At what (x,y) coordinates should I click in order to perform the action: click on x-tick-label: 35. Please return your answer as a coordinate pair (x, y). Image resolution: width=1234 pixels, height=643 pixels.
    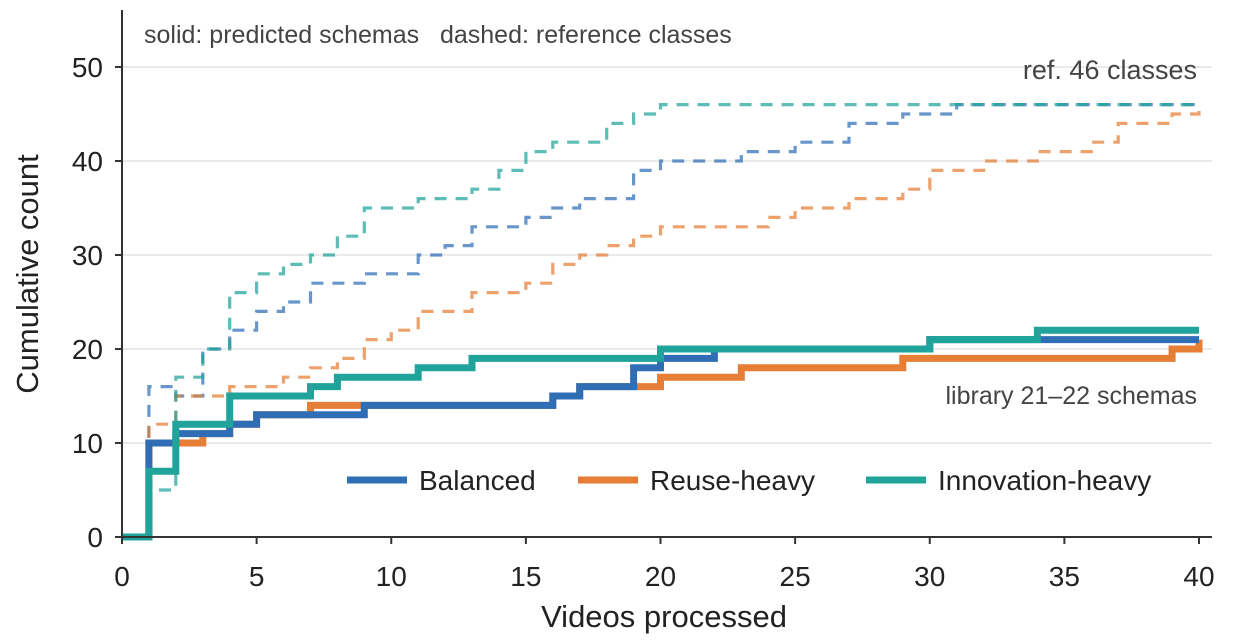
    Looking at the image, I should click on (1064, 576).